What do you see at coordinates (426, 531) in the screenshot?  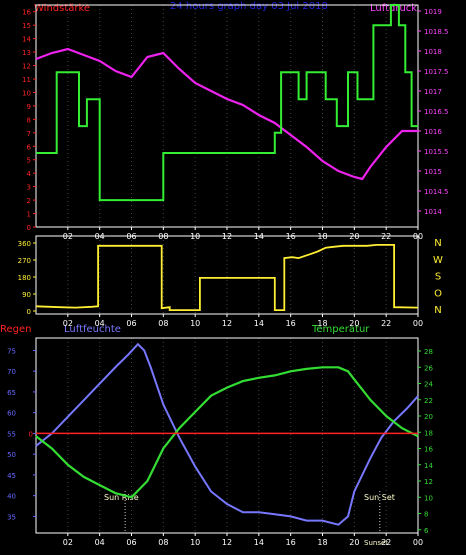 I see `temperature-y-tick-label: 6` at bounding box center [426, 531].